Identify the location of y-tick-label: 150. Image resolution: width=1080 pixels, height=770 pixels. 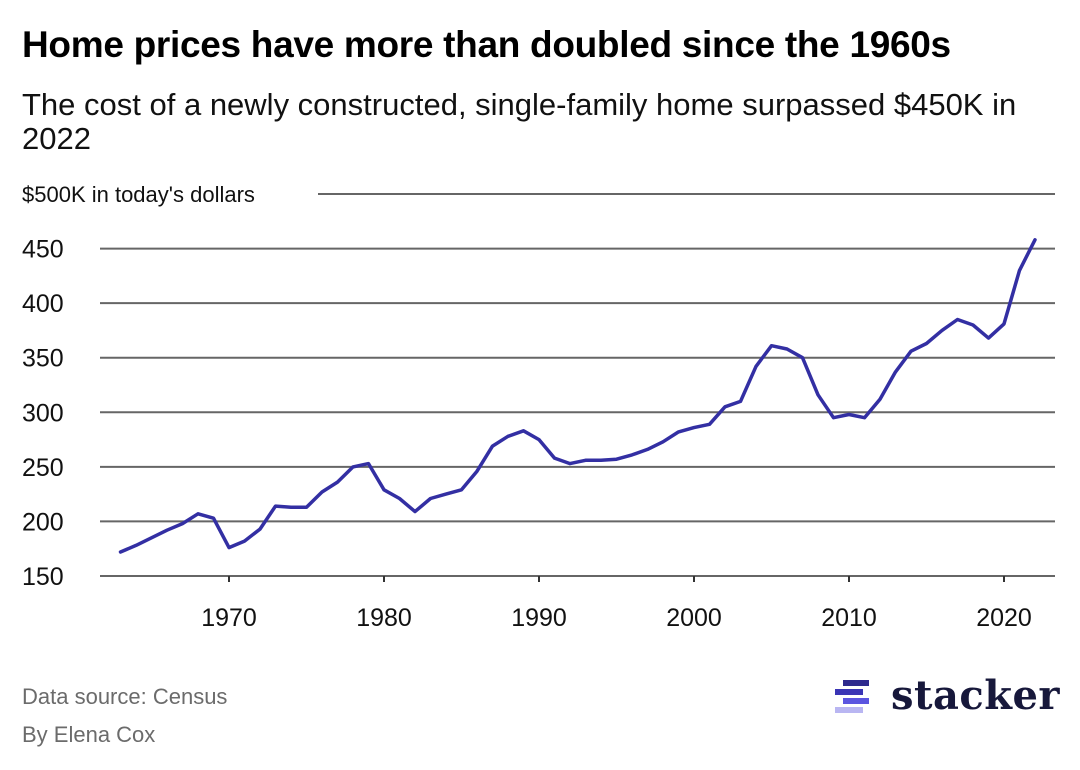
(43, 577).